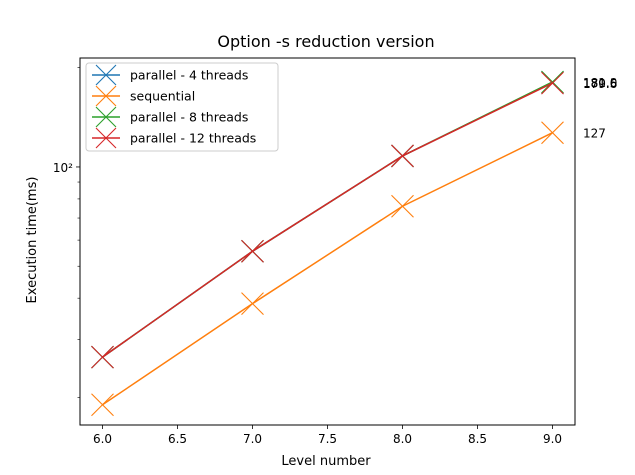 The image size is (635, 475). I want to click on x-tick-label: 6.5, so click(177, 439).